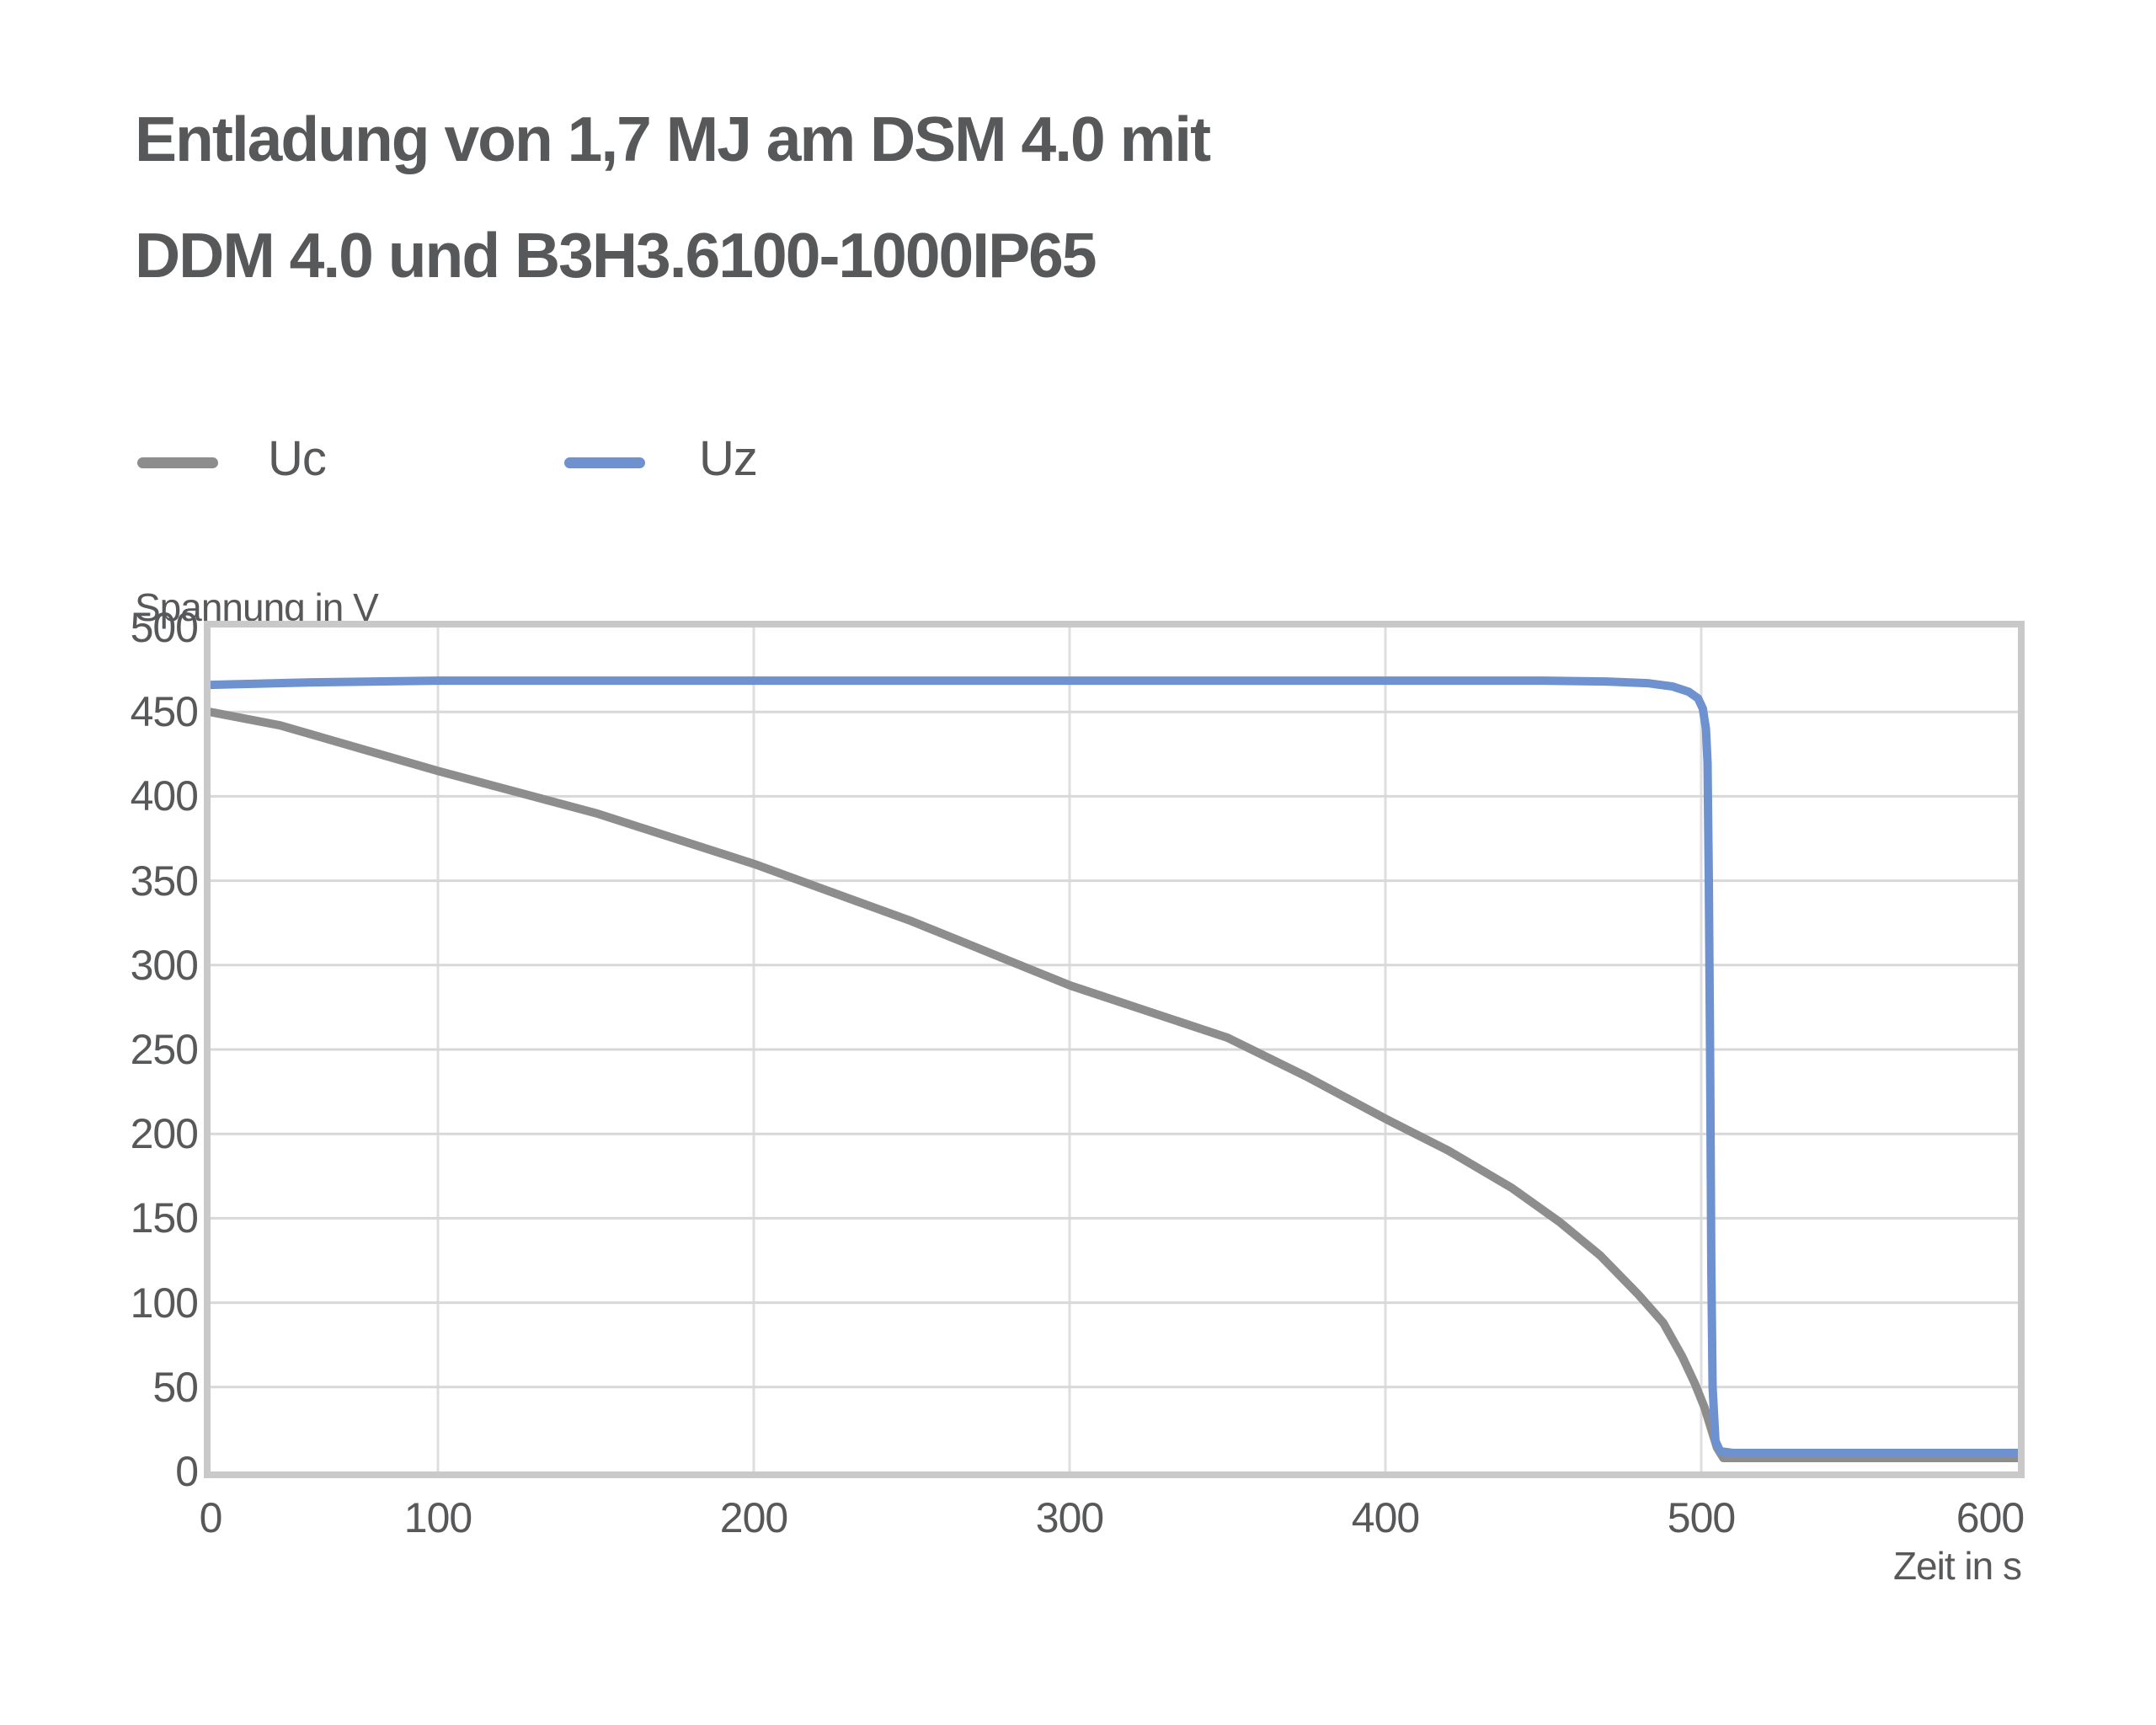  I want to click on x-tick-label-300: 300, so click(1069, 1517).